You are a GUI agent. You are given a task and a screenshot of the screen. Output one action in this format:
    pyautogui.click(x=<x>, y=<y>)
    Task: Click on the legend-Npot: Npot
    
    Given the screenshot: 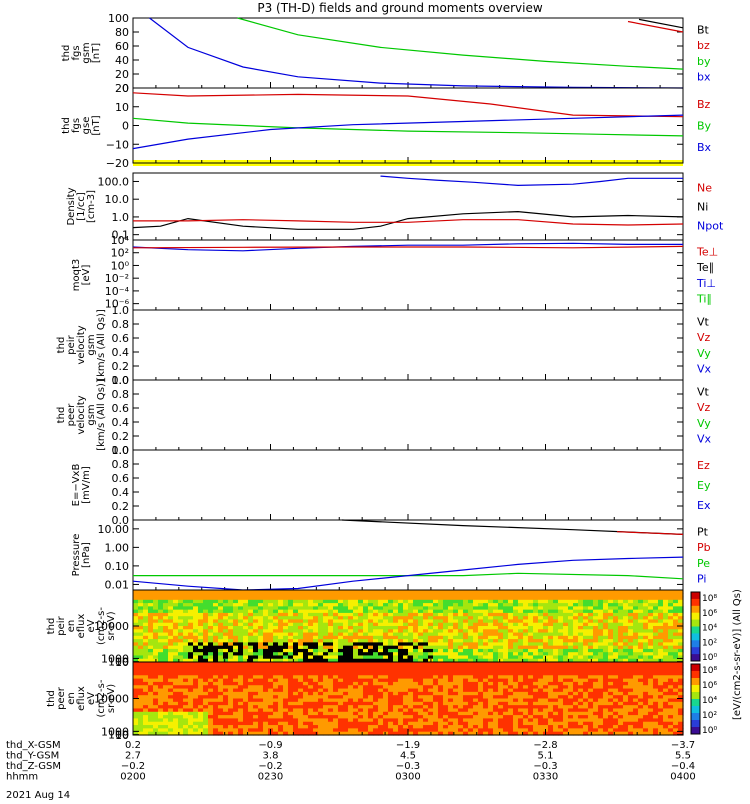 What is the action you would take?
    pyautogui.click(x=710, y=226)
    